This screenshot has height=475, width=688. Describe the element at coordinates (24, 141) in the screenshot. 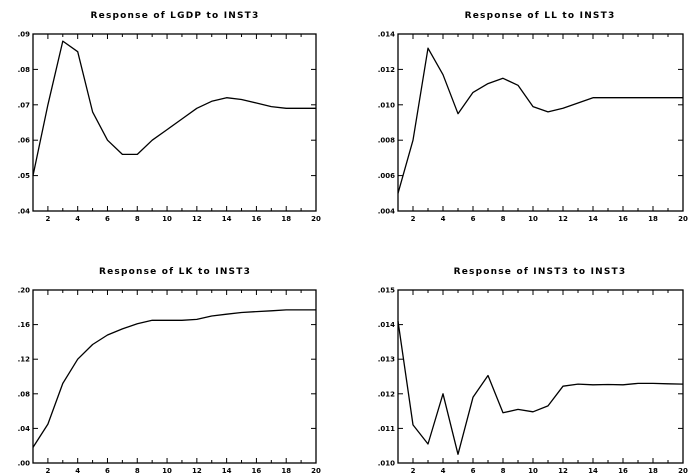

I see `y-tick-label: .06` at that location.